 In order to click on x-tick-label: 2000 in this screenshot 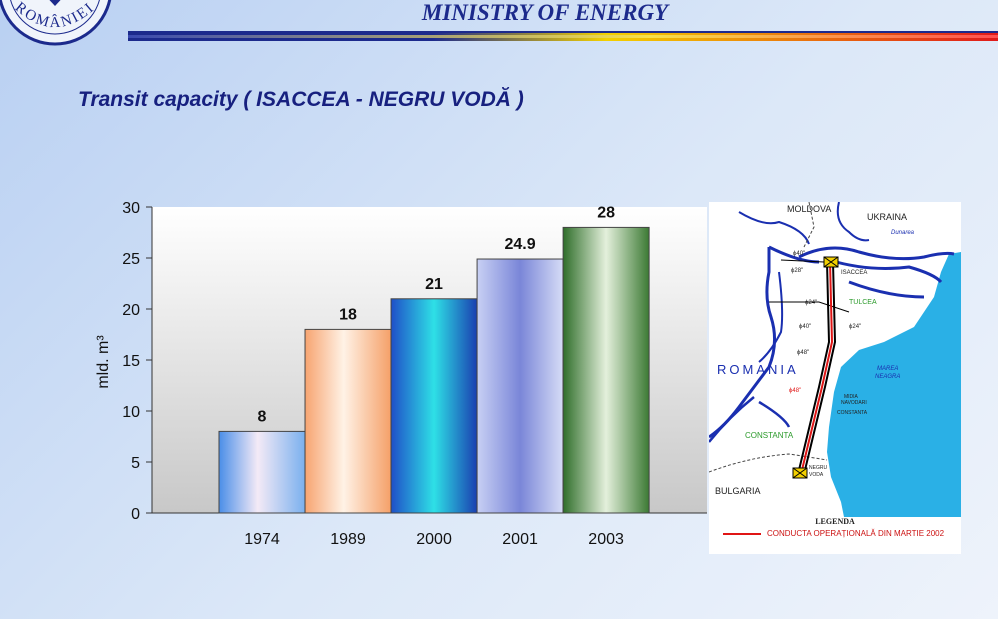, I will do `click(434, 539)`.